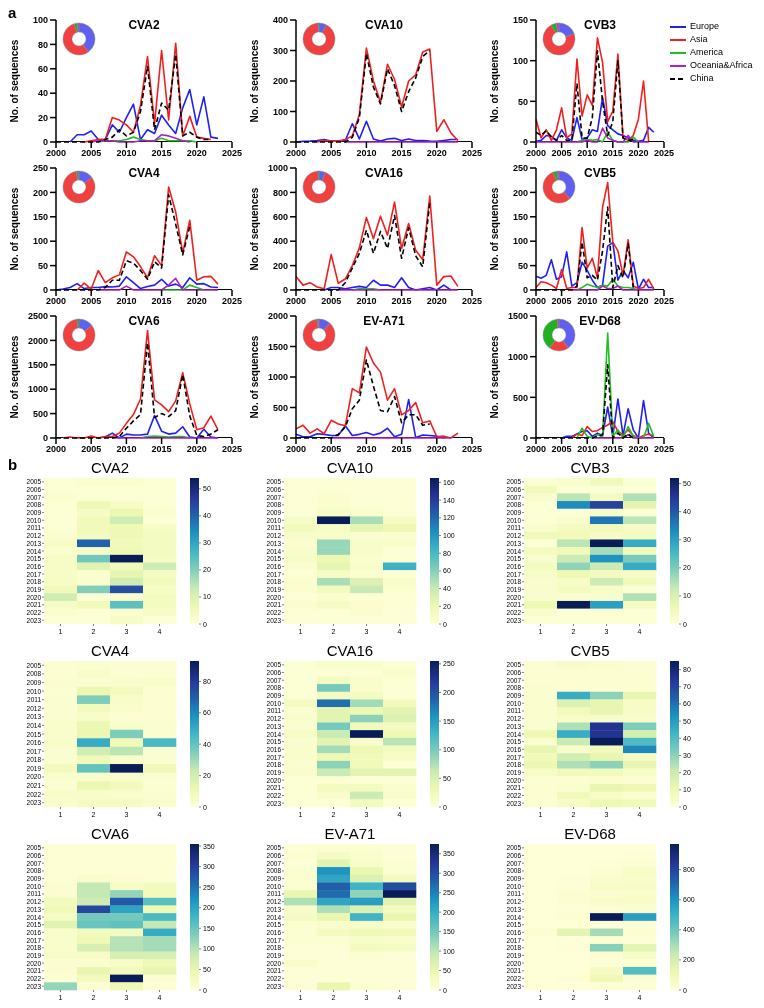 The image size is (764, 1008). What do you see at coordinates (42, 68) in the screenshot?
I see `y-tick-label: 60` at bounding box center [42, 68].